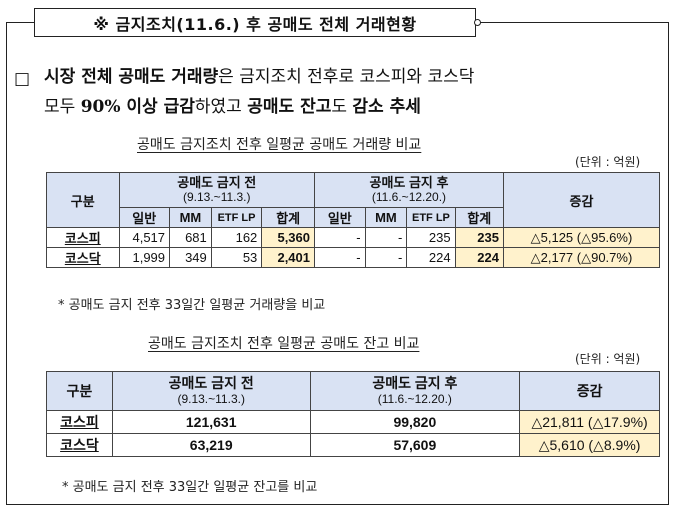 This screenshot has width=680, height=511. Describe the element at coordinates (288, 217) in the screenshot. I see `table1-subcol-total-before: 합계` at that location.